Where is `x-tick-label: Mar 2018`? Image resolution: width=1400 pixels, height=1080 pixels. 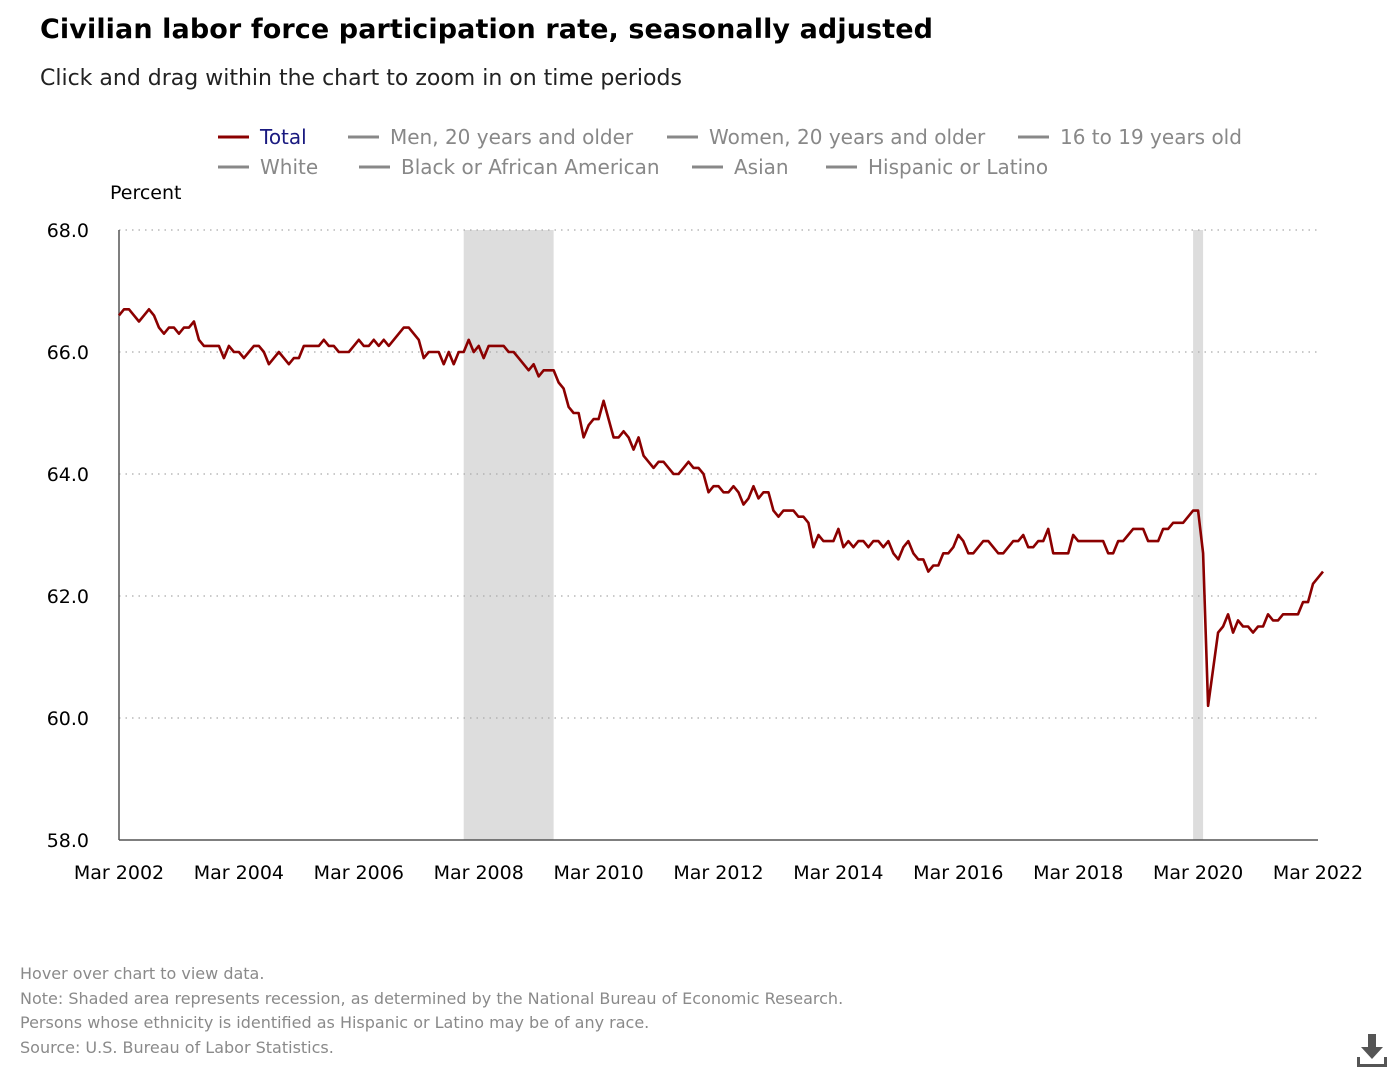
x-tick-label: Mar 2018 is located at coordinates (1078, 873).